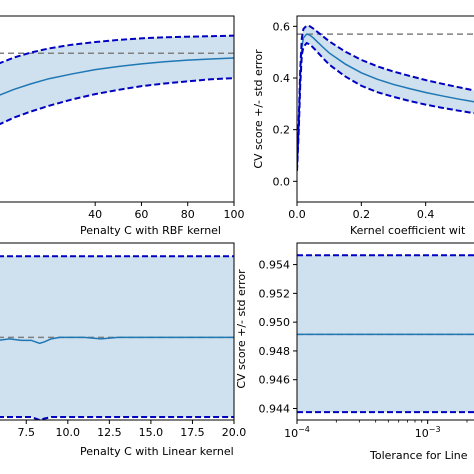  I want to click on x-tick-label: 40, so click(95, 214).